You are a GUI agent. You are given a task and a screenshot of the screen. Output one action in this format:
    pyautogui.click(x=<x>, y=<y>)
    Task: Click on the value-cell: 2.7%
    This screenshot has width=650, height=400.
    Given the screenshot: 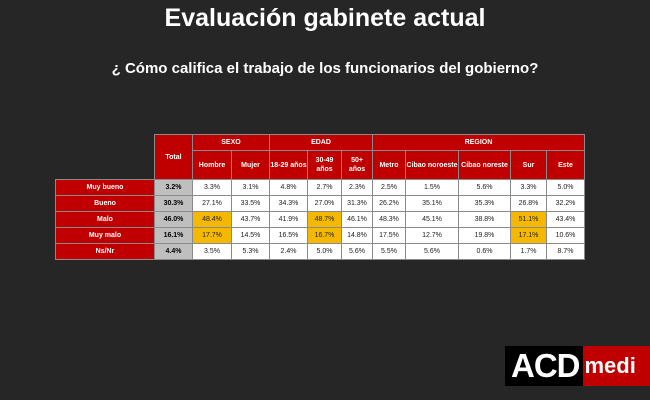 What is the action you would take?
    pyautogui.click(x=324, y=187)
    